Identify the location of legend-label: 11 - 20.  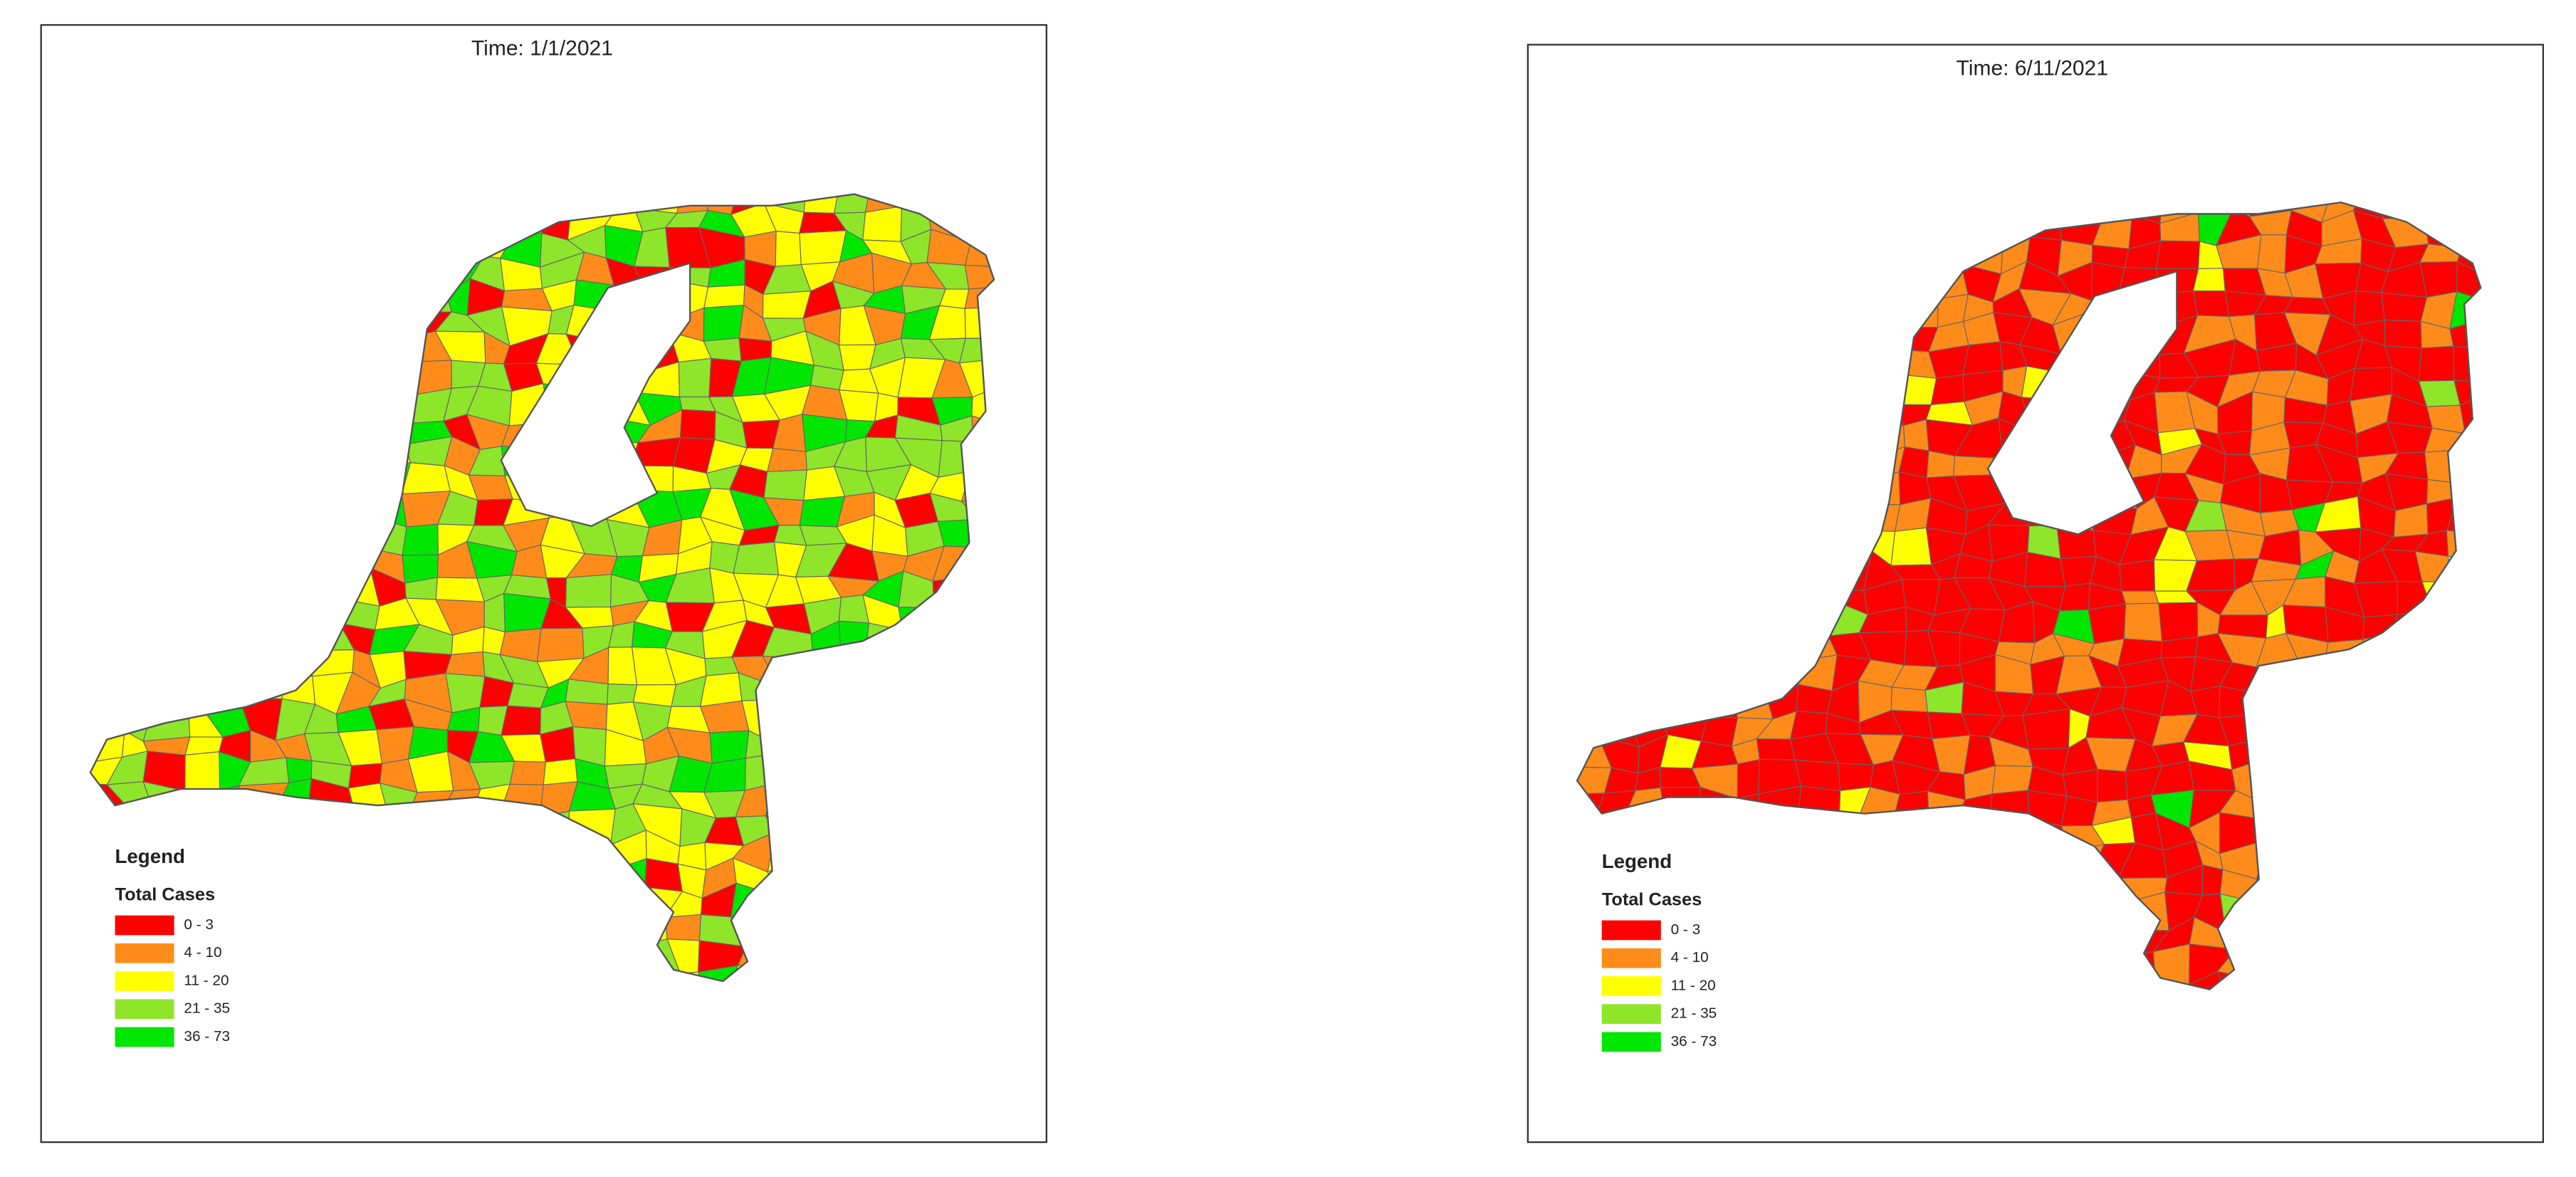
(206, 980).